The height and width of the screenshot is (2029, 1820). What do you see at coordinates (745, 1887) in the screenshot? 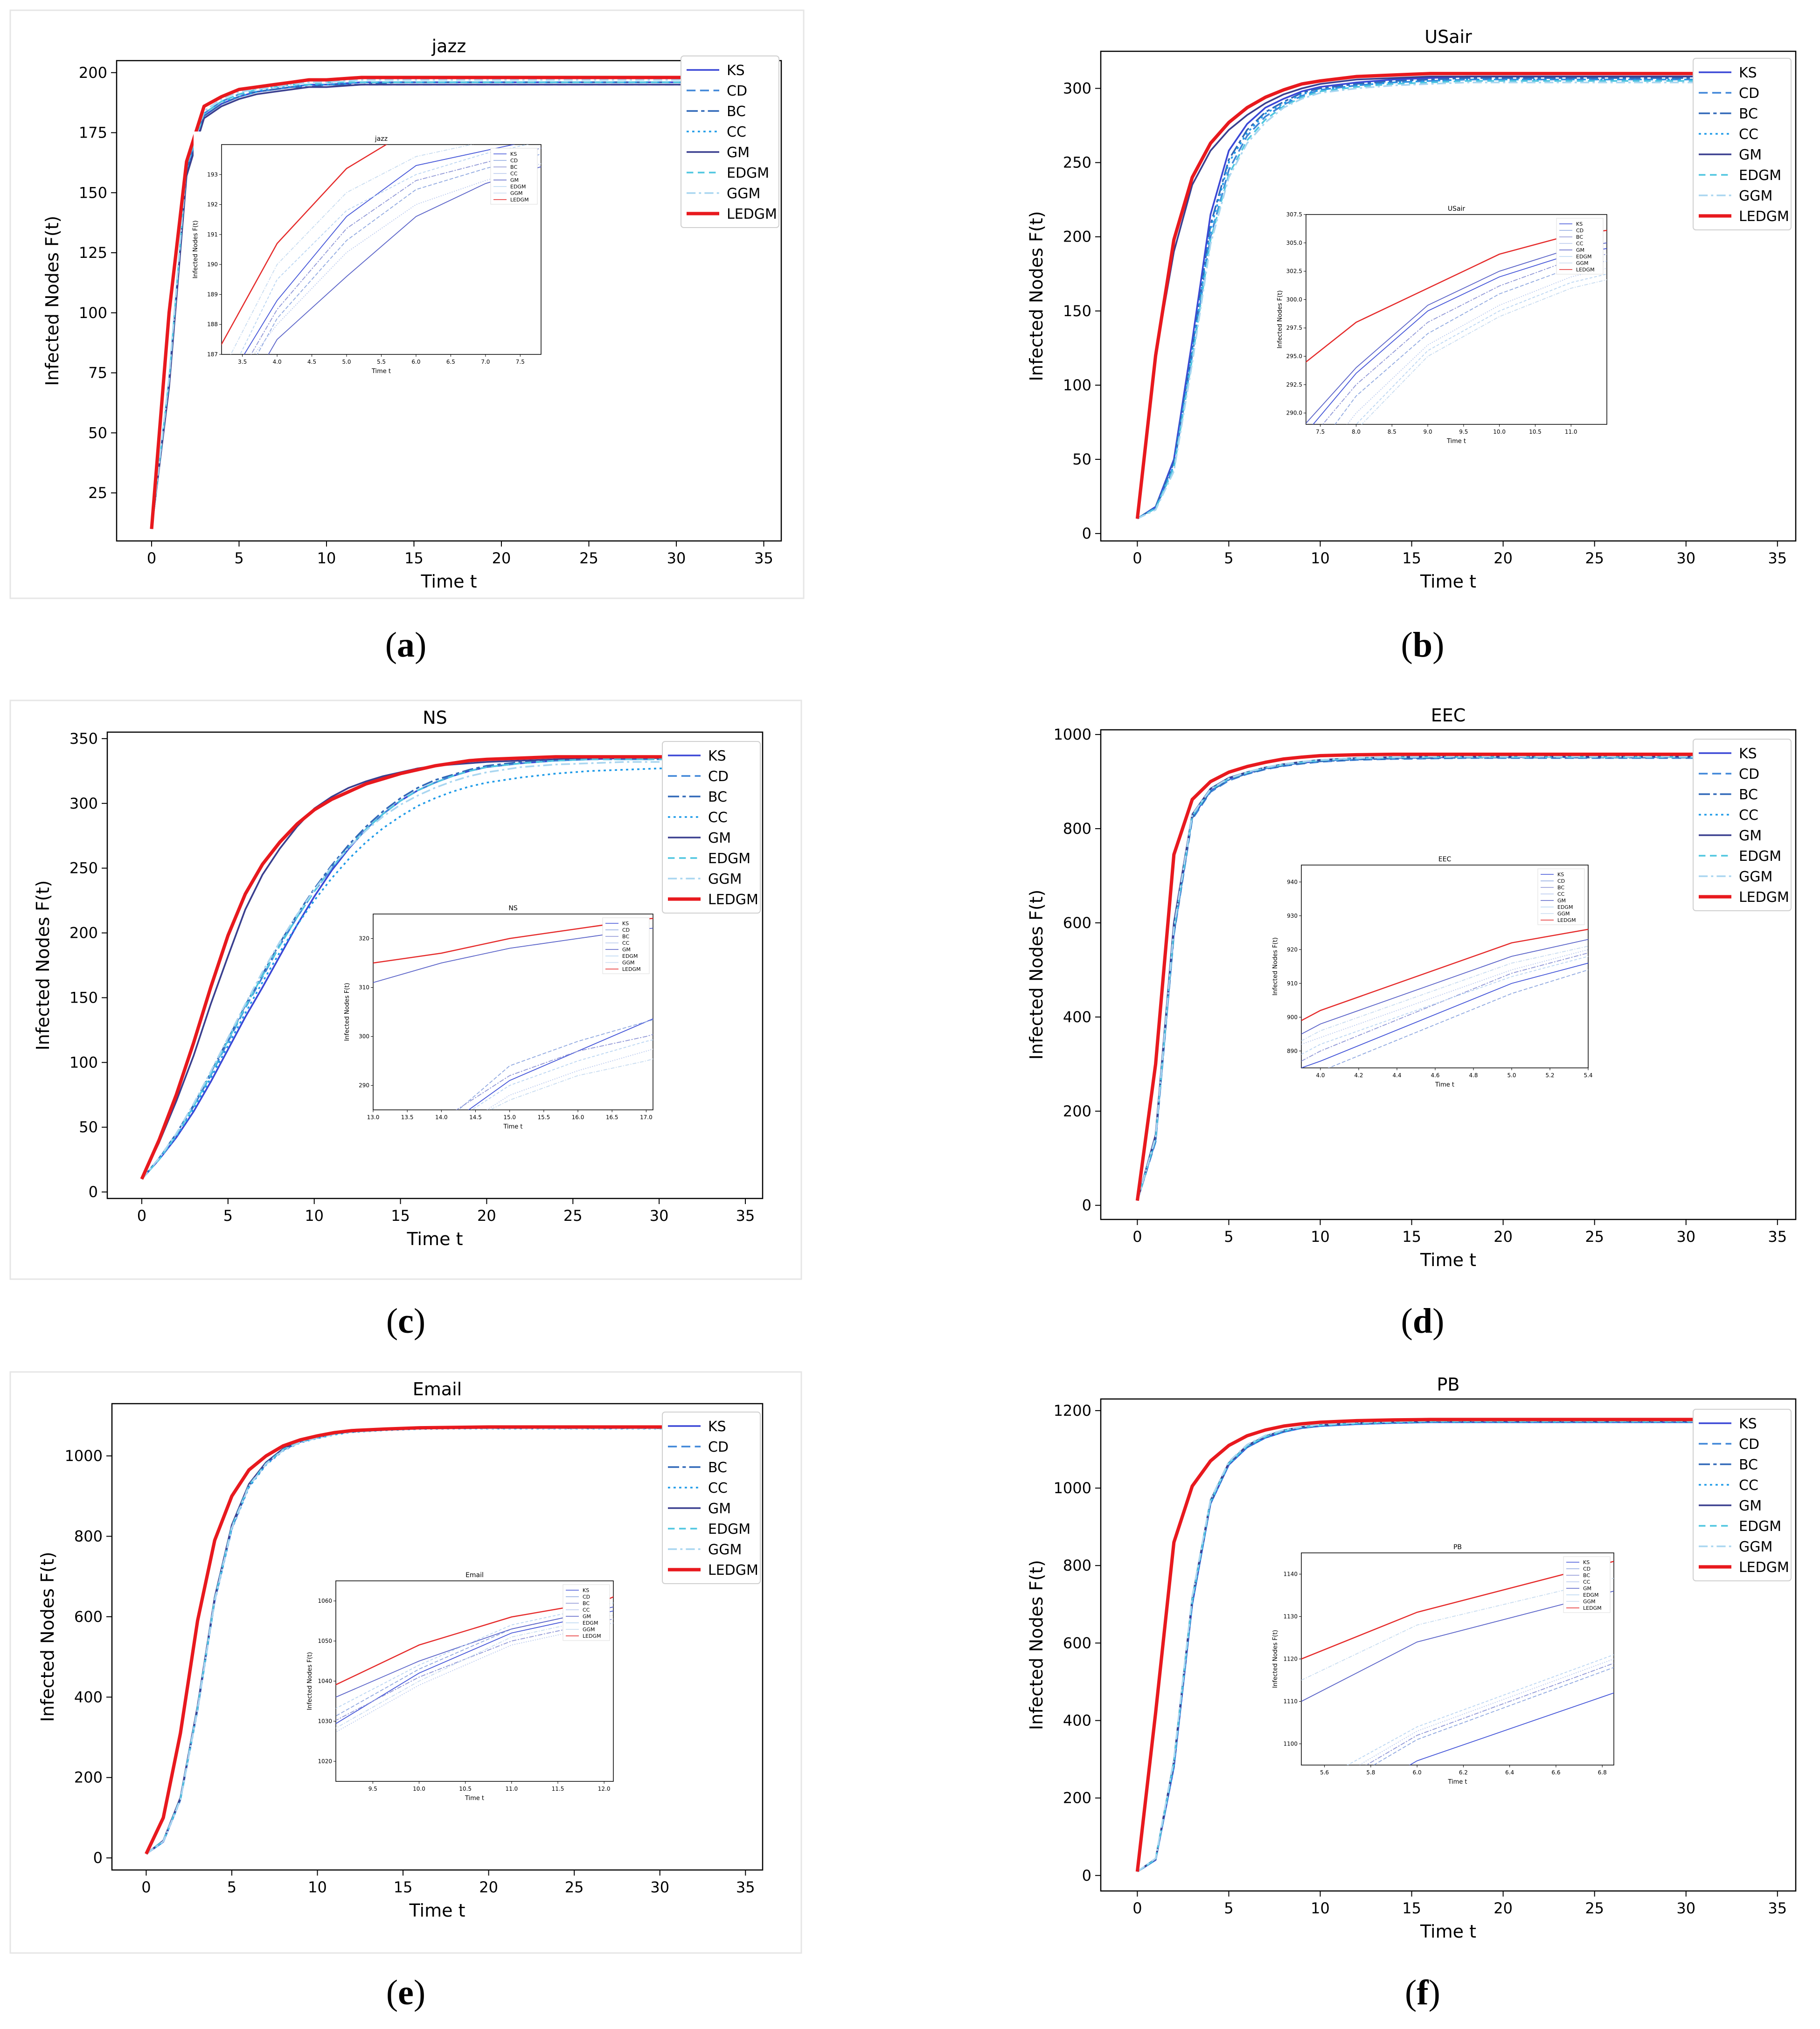
I see `x-tick-label: 35` at bounding box center [745, 1887].